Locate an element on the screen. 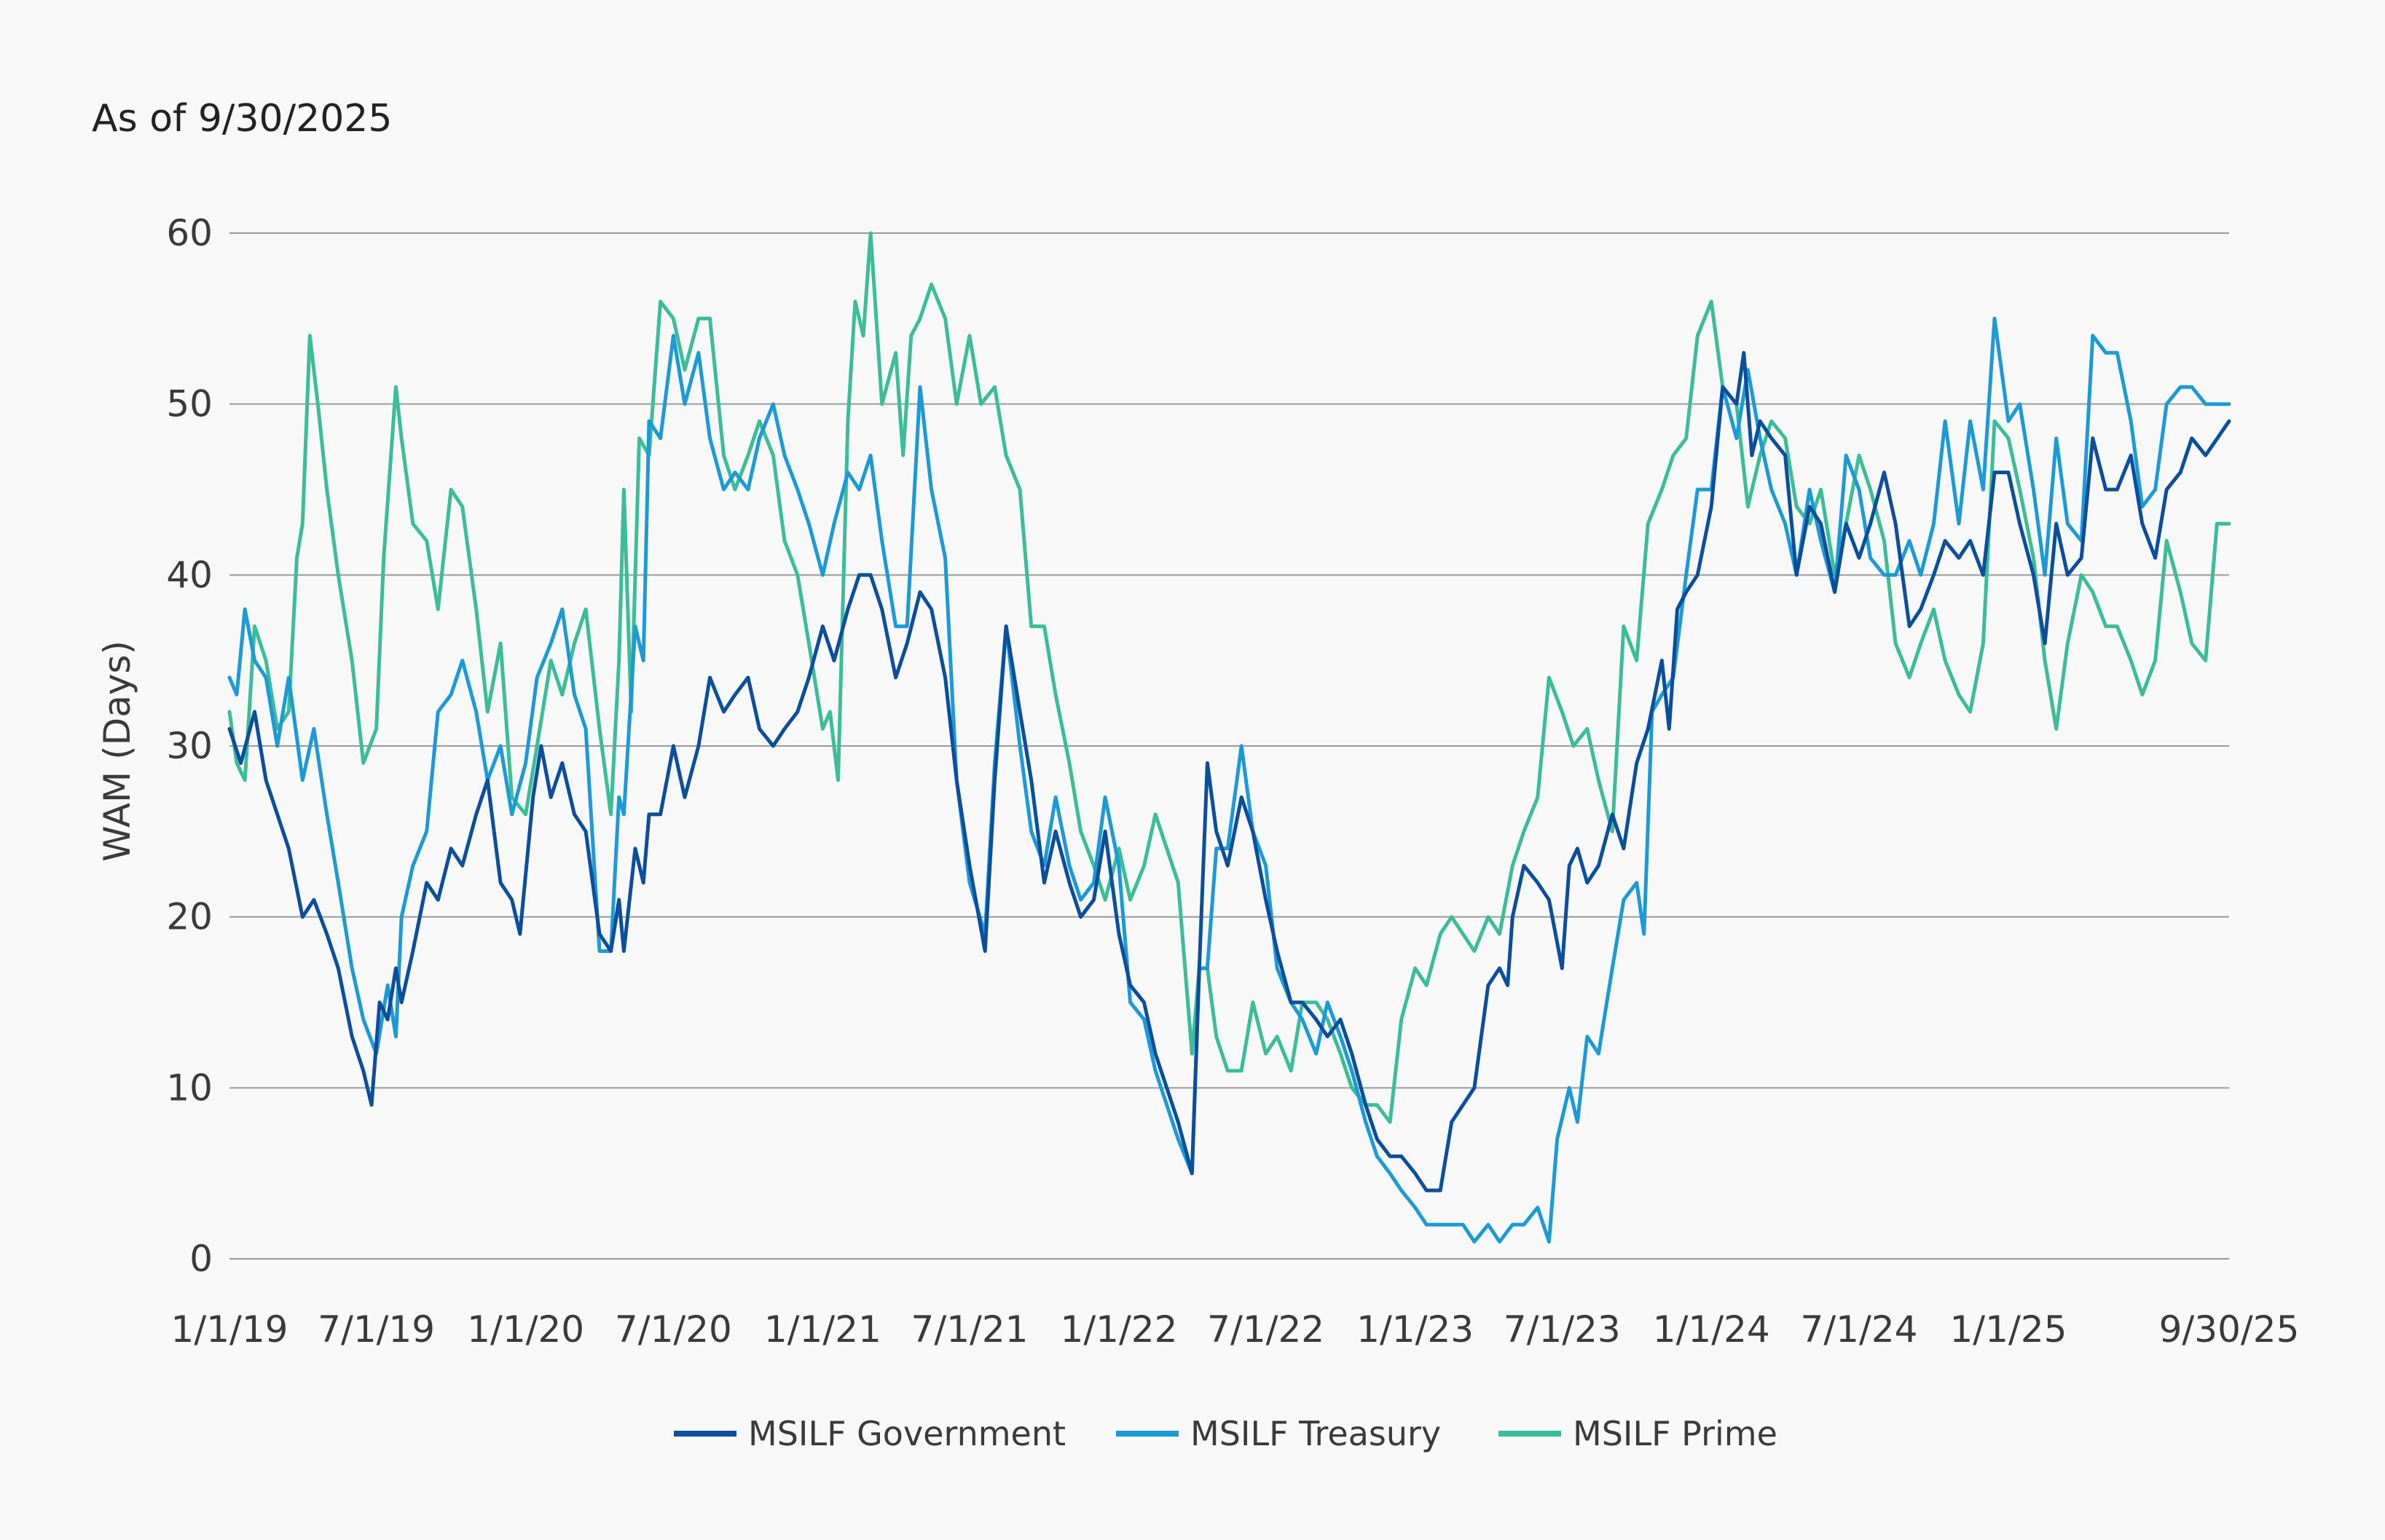 This screenshot has height=1540, width=2385. x-tick-label: 7/1/24 is located at coordinates (1860, 1329).